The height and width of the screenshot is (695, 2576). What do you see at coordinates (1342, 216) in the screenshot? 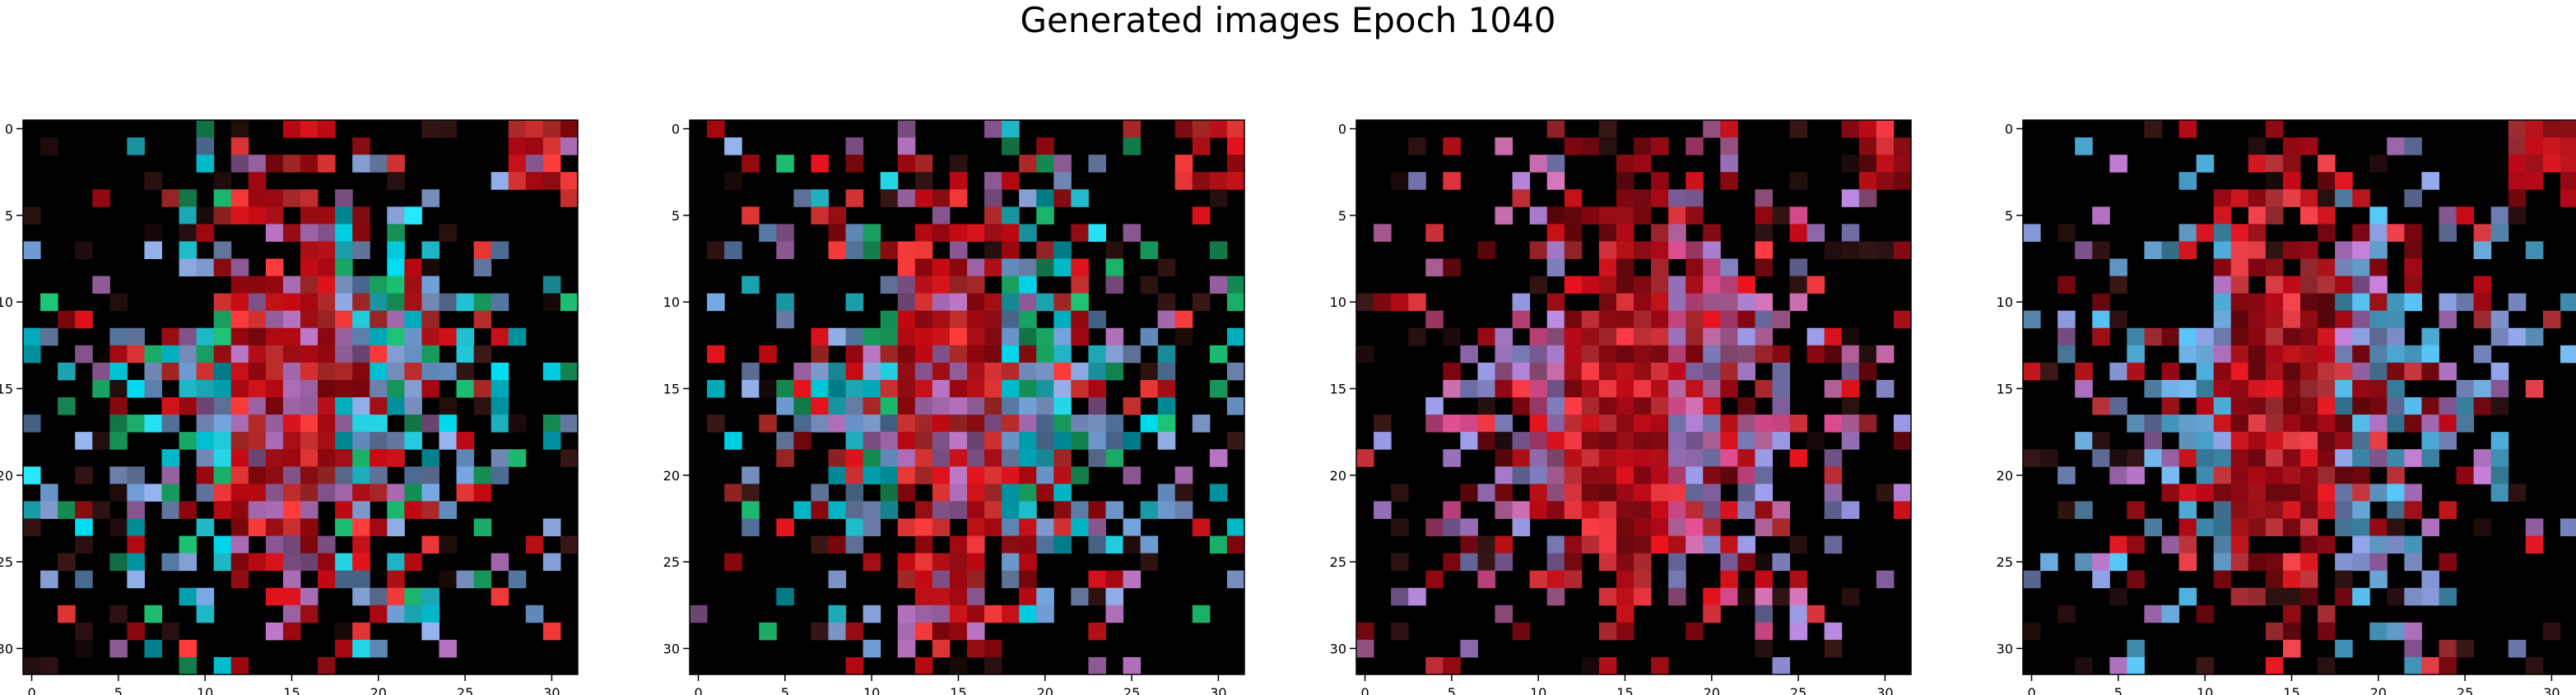
I see `y-tick-label: 5` at bounding box center [1342, 216].